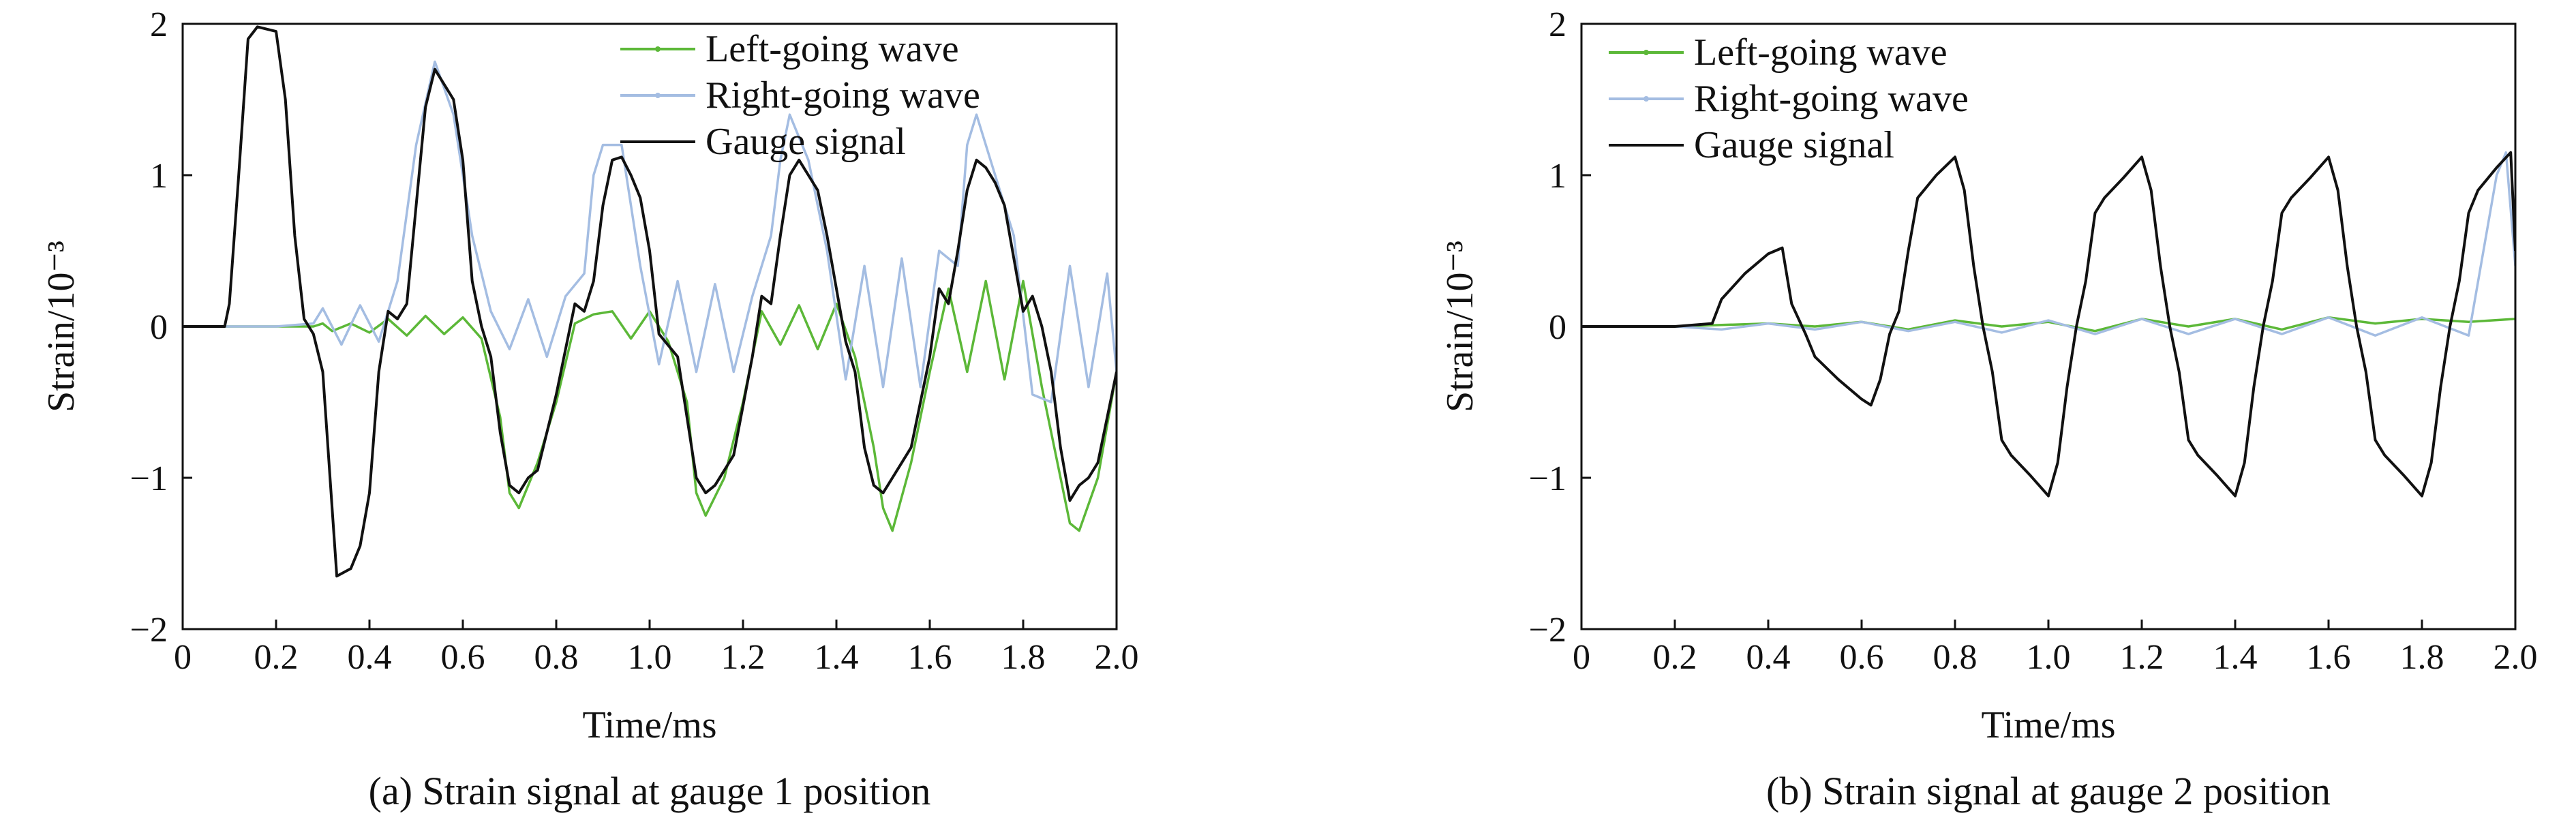  I want to click on series-line-right-going-wave, so click(2048, 244).